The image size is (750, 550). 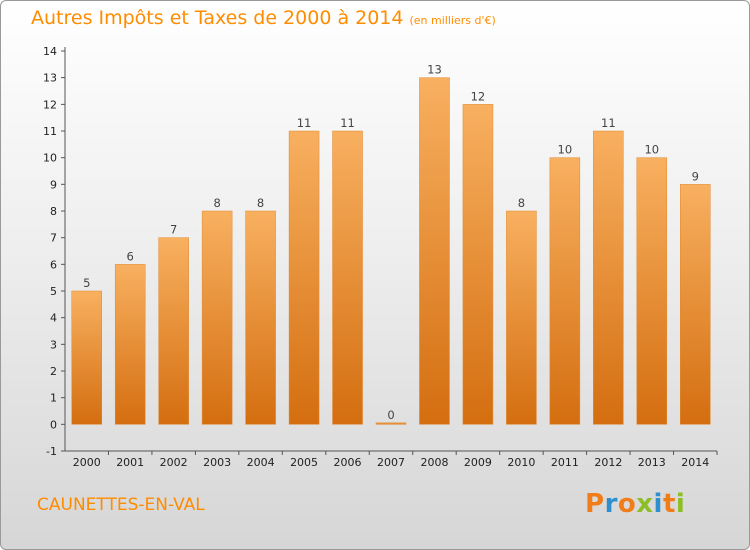 What do you see at coordinates (53, 371) in the screenshot?
I see `y-tick-label: 2` at bounding box center [53, 371].